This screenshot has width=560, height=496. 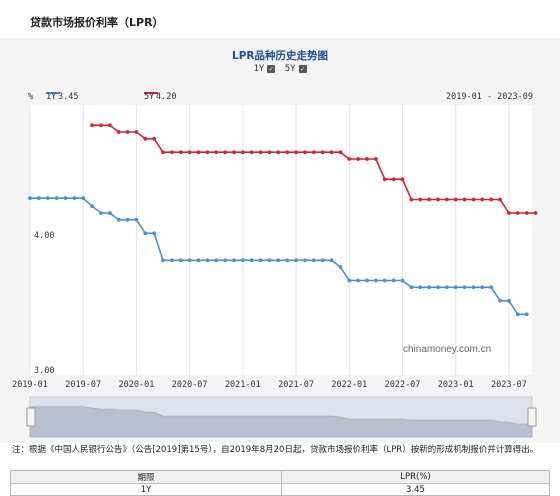 What do you see at coordinates (31, 417) in the screenshot?
I see `navigator-handle-left` at bounding box center [31, 417].